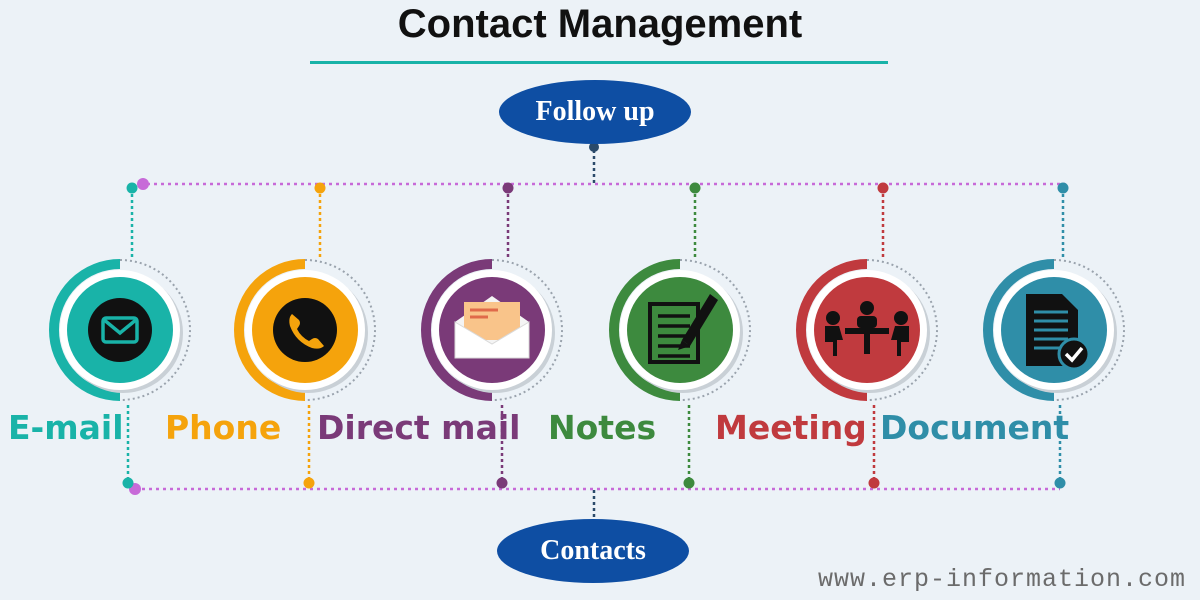 This screenshot has height=600, width=1200. What do you see at coordinates (791, 427) in the screenshot?
I see `label-meeting: Meeting` at bounding box center [791, 427].